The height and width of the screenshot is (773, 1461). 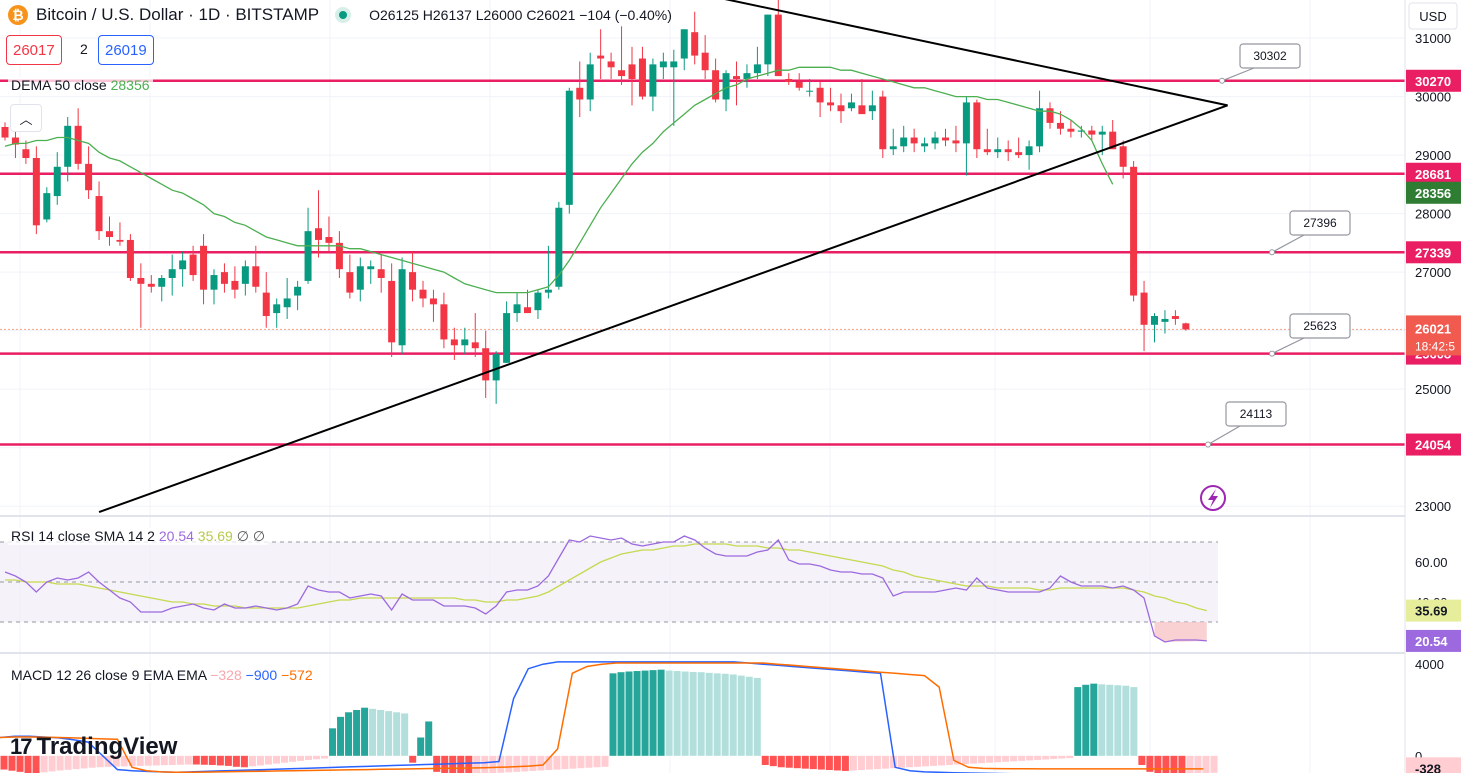 What do you see at coordinates (1433, 610) in the screenshot?
I see `rsi-sma-tag-bg` at bounding box center [1433, 610].